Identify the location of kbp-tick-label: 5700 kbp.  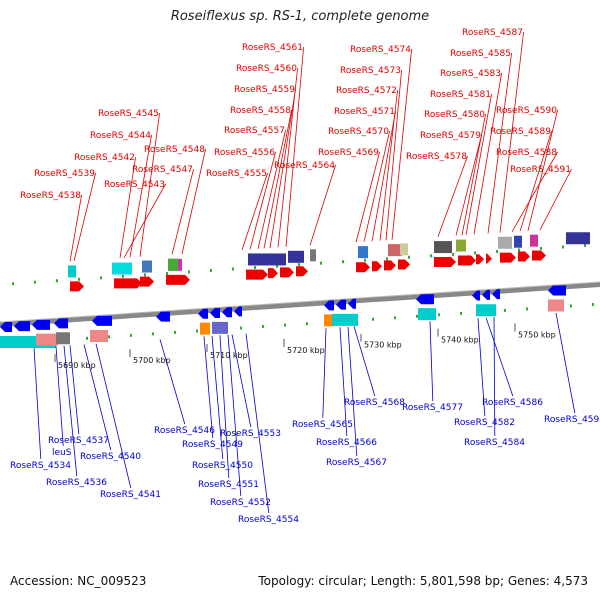
(152, 360).